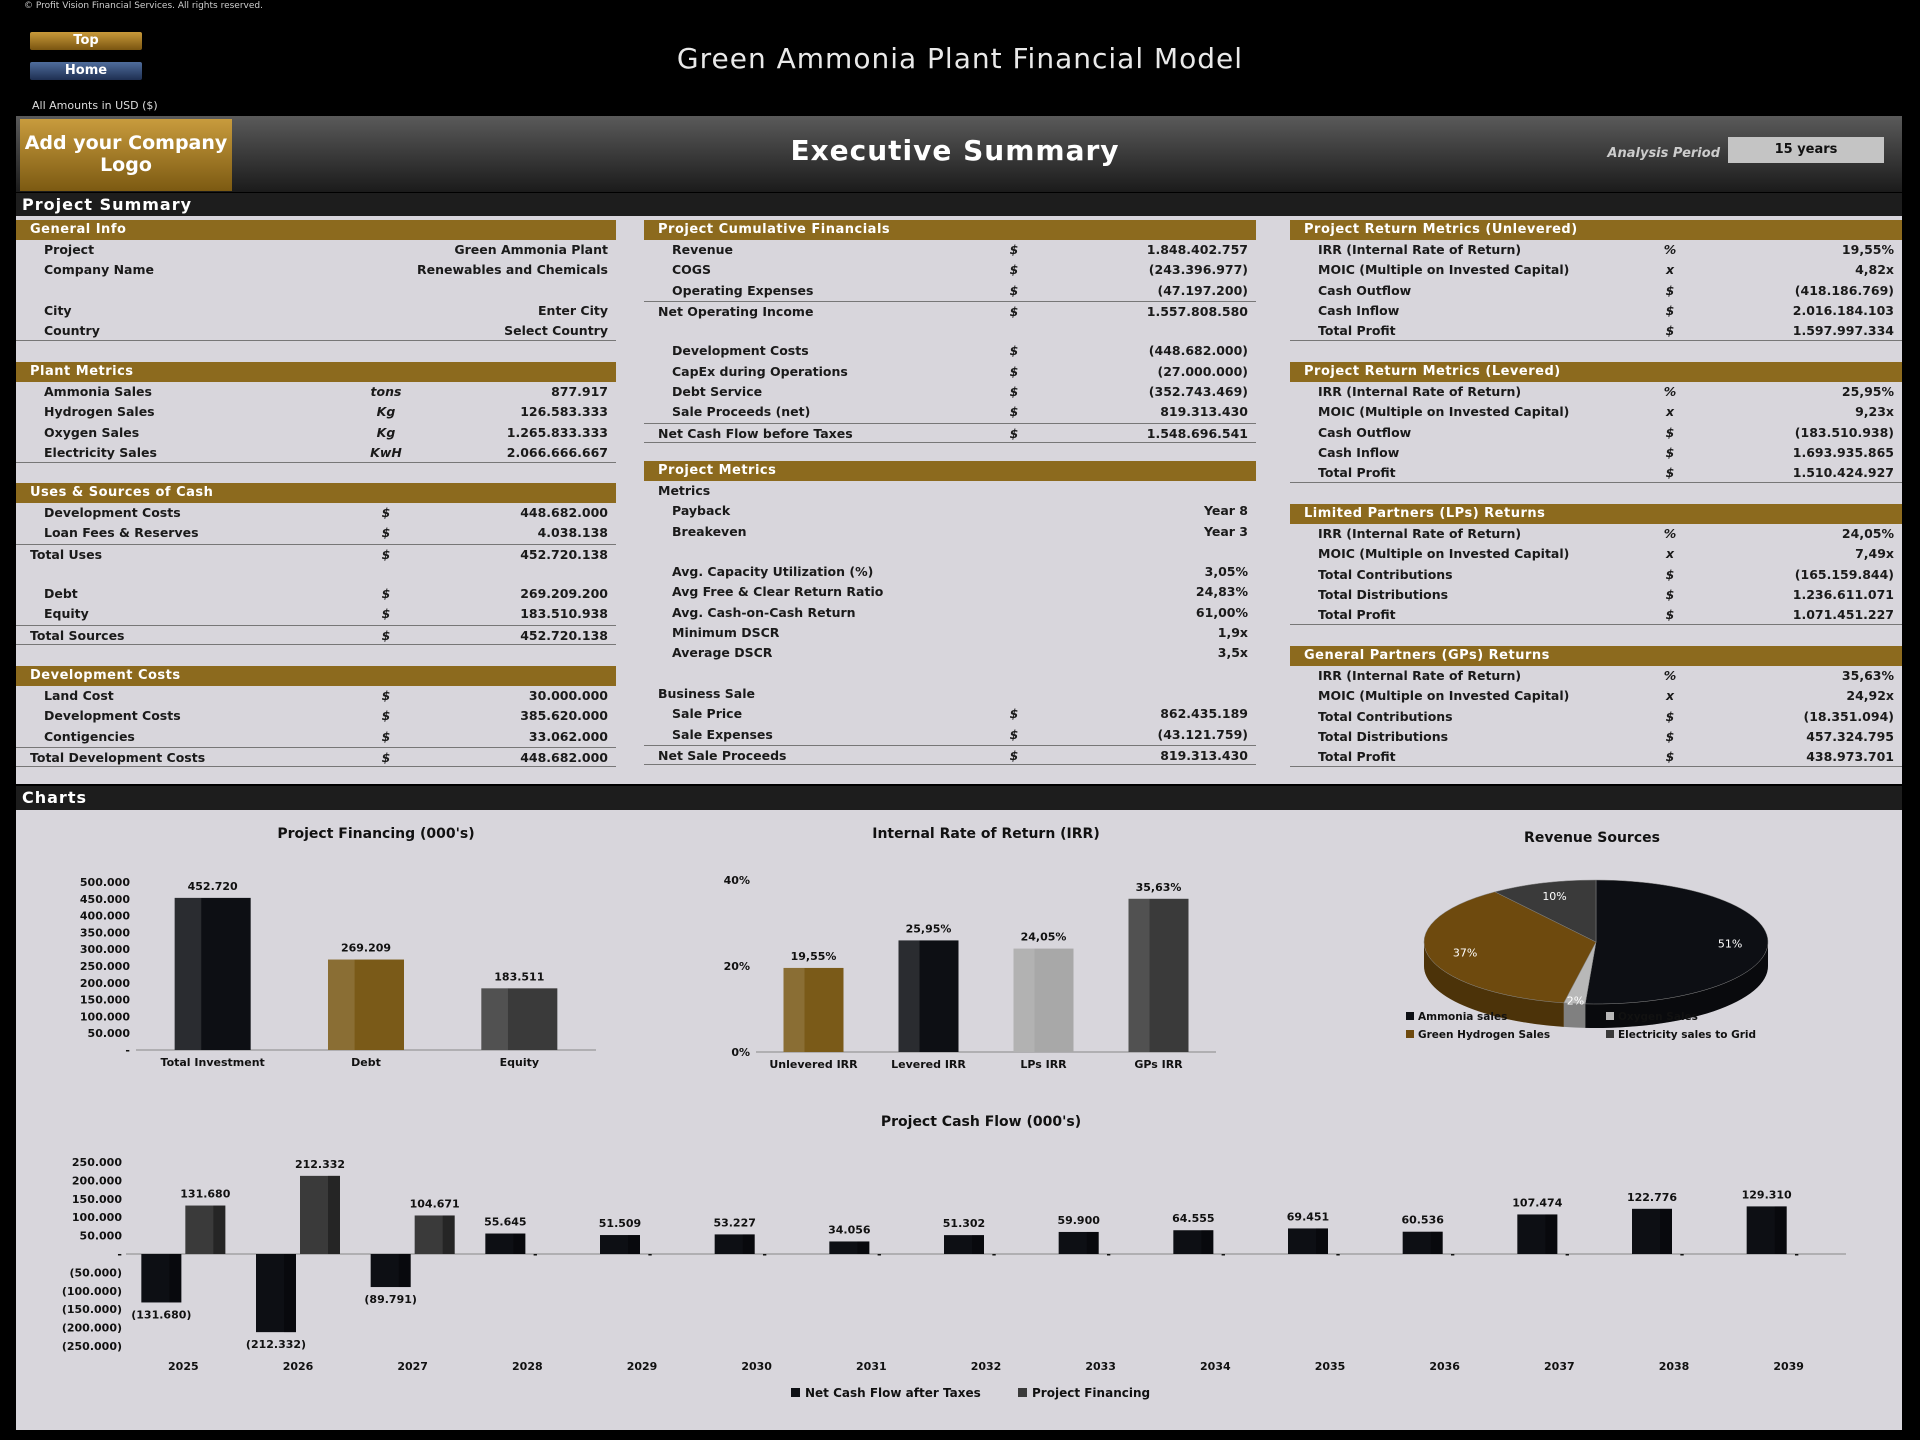 The image size is (1920, 1440). What do you see at coordinates (1420, 675) in the screenshot?
I see `row-label: IRR (Internal Rate of Return)` at bounding box center [1420, 675].